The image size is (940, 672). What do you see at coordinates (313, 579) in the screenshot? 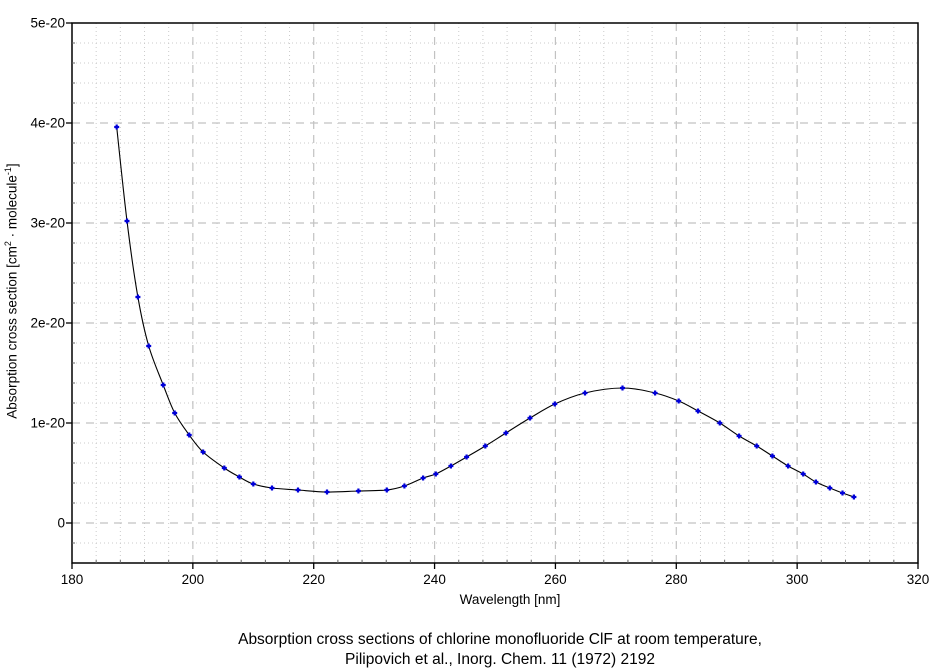
I see `x-tick-label: 220` at bounding box center [313, 579].